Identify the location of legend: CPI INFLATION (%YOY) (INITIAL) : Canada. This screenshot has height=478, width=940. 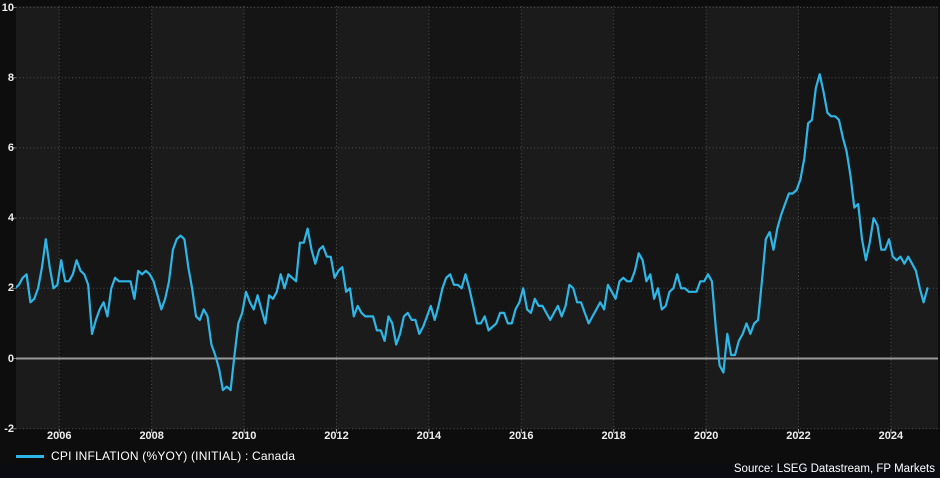
(155, 456).